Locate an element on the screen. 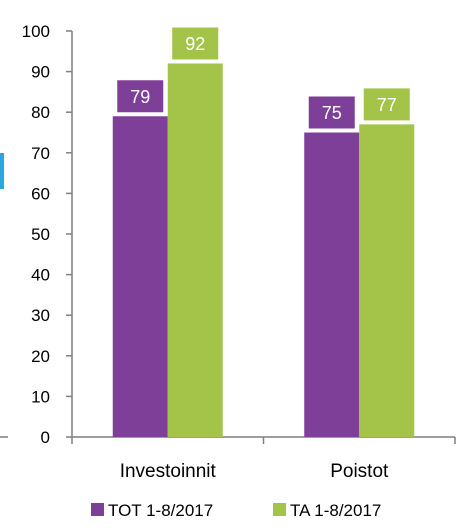  data-label: 79 is located at coordinates (140, 97).